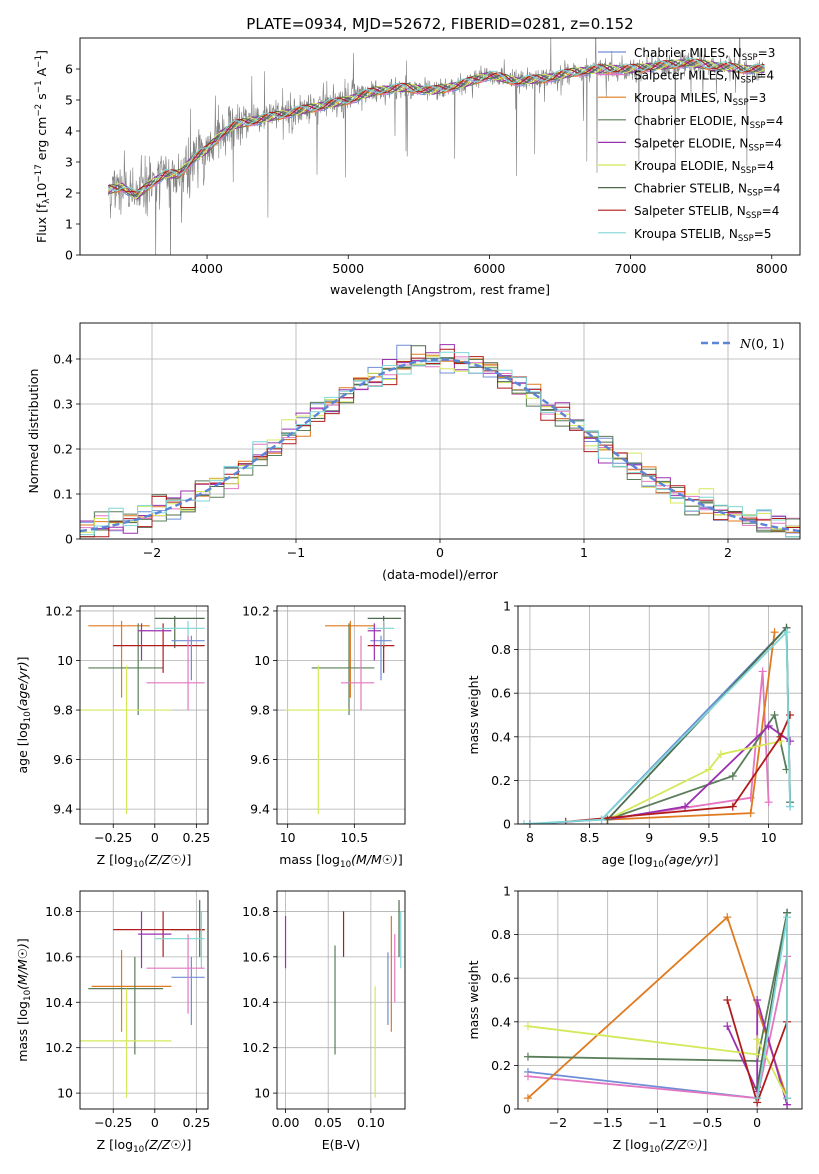 This screenshot has width=819, height=1174. Describe the element at coordinates (708, 144) in the screenshot. I see `legend-label: Salpeter ELODIE, NSSP=4` at that location.